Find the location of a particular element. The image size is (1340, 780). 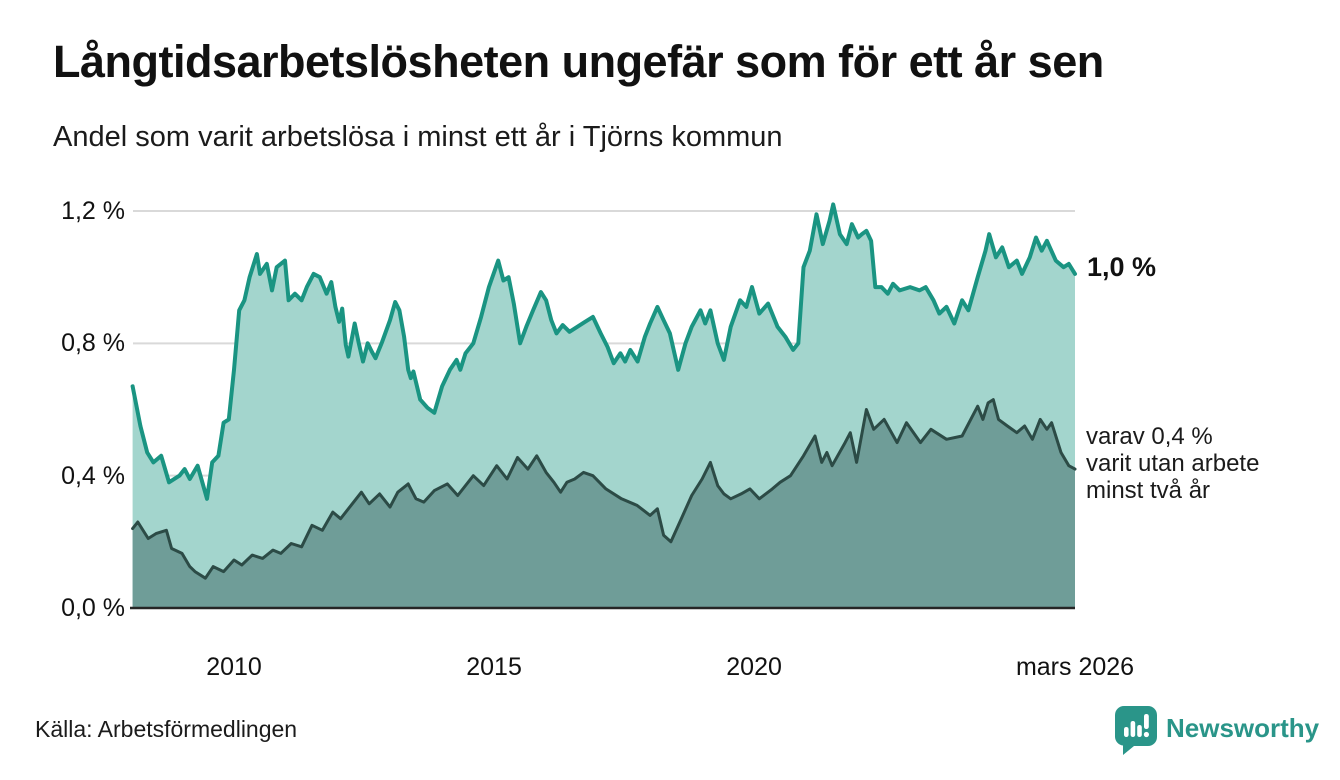

source-attribution: Källa: Arbetsförmedlingen is located at coordinates (166, 729).